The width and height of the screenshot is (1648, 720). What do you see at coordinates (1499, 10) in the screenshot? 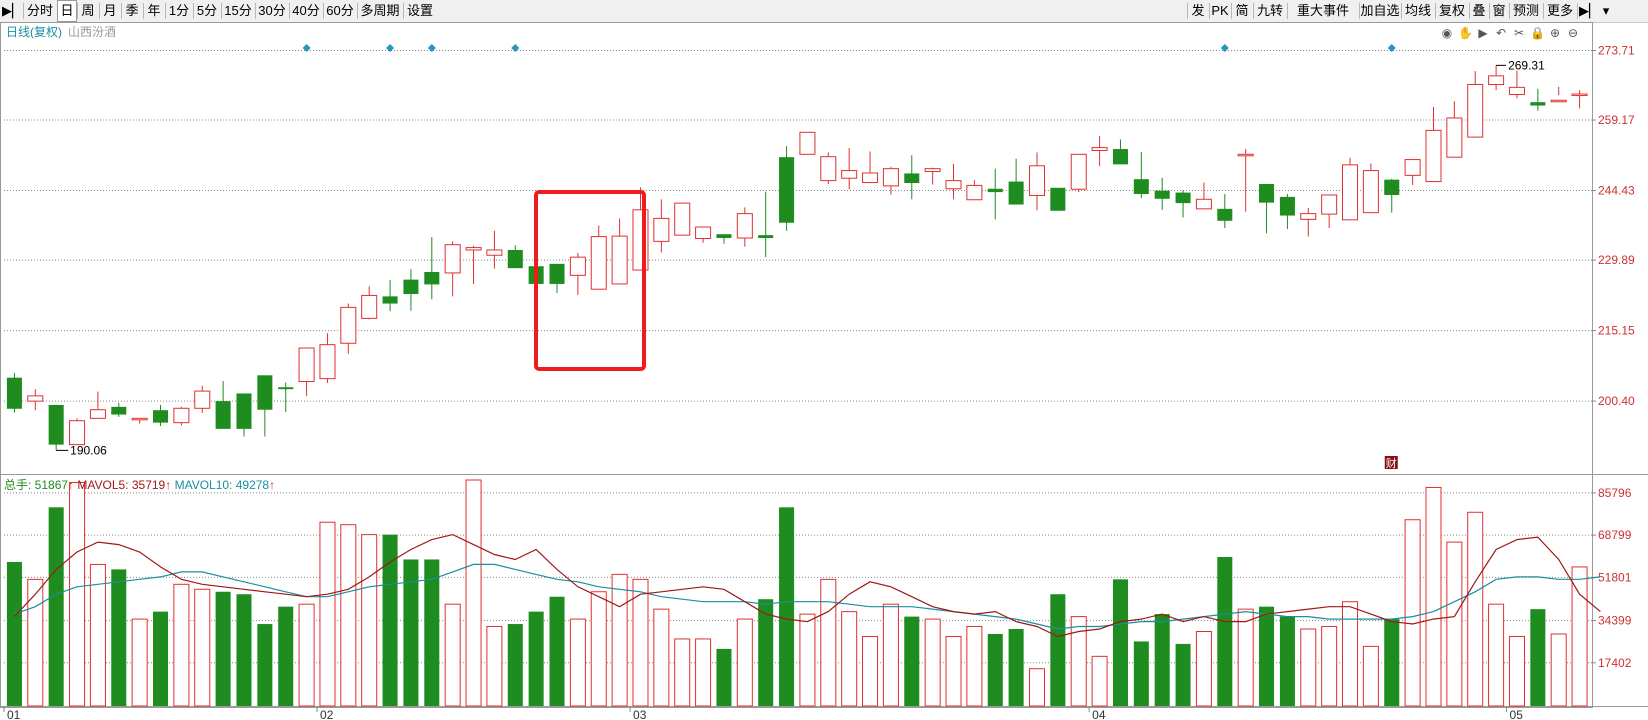
I see `tab-window: 窗` at bounding box center [1499, 10].